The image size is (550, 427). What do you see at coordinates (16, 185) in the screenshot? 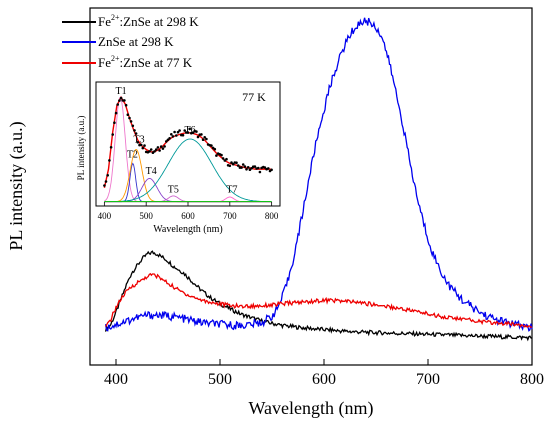
I see `main-y-axis-label: PL intensity (a.u.)` at bounding box center [16, 185].